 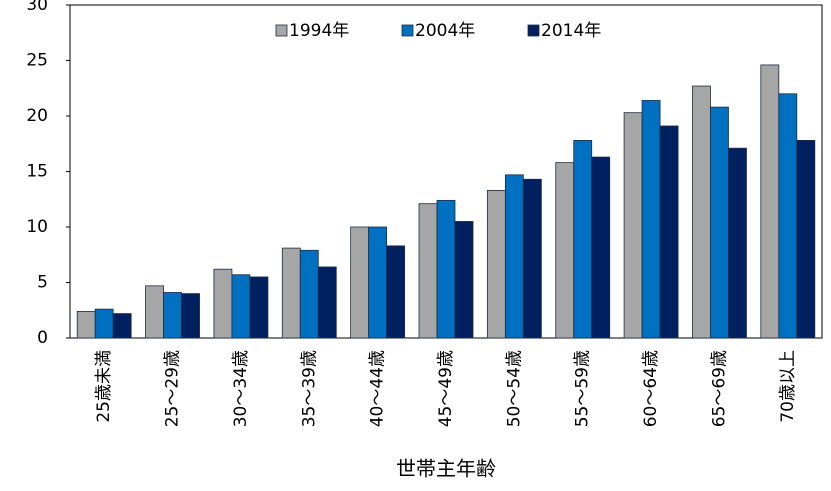 I want to click on x-tick-label: 30～34歳, so click(x=241, y=388).